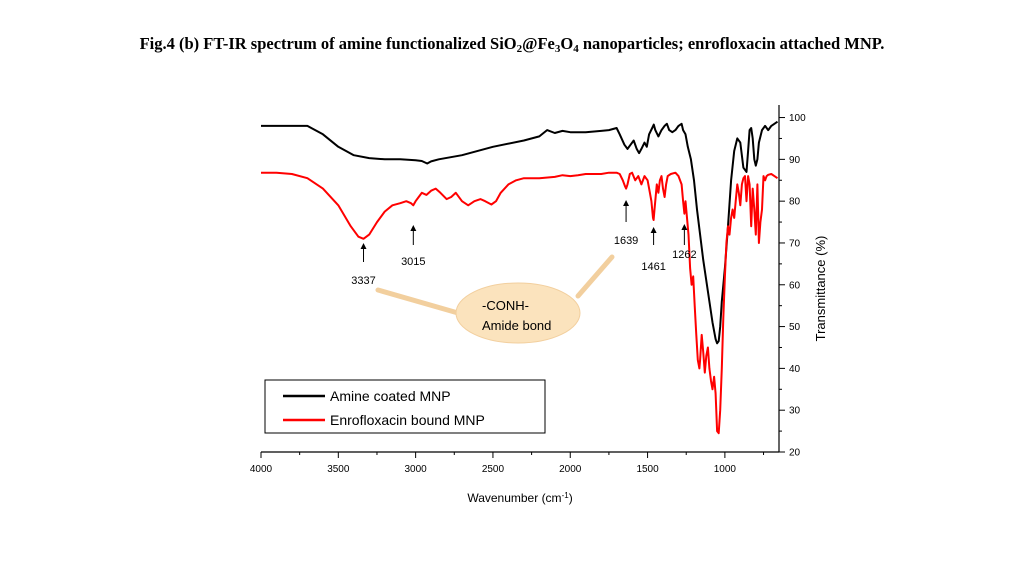  I want to click on peak-label-3015: 3015, so click(413, 262).